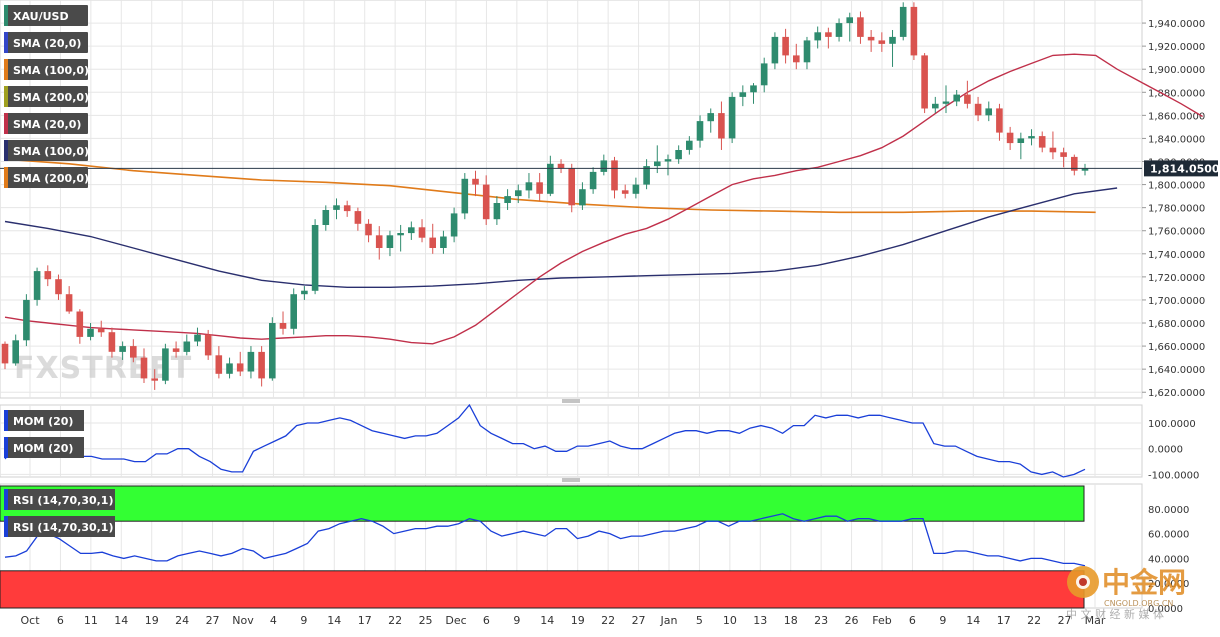 The width and height of the screenshot is (1220, 637). I want to click on legend-item: RSI (14,70,30,1), so click(59, 499).